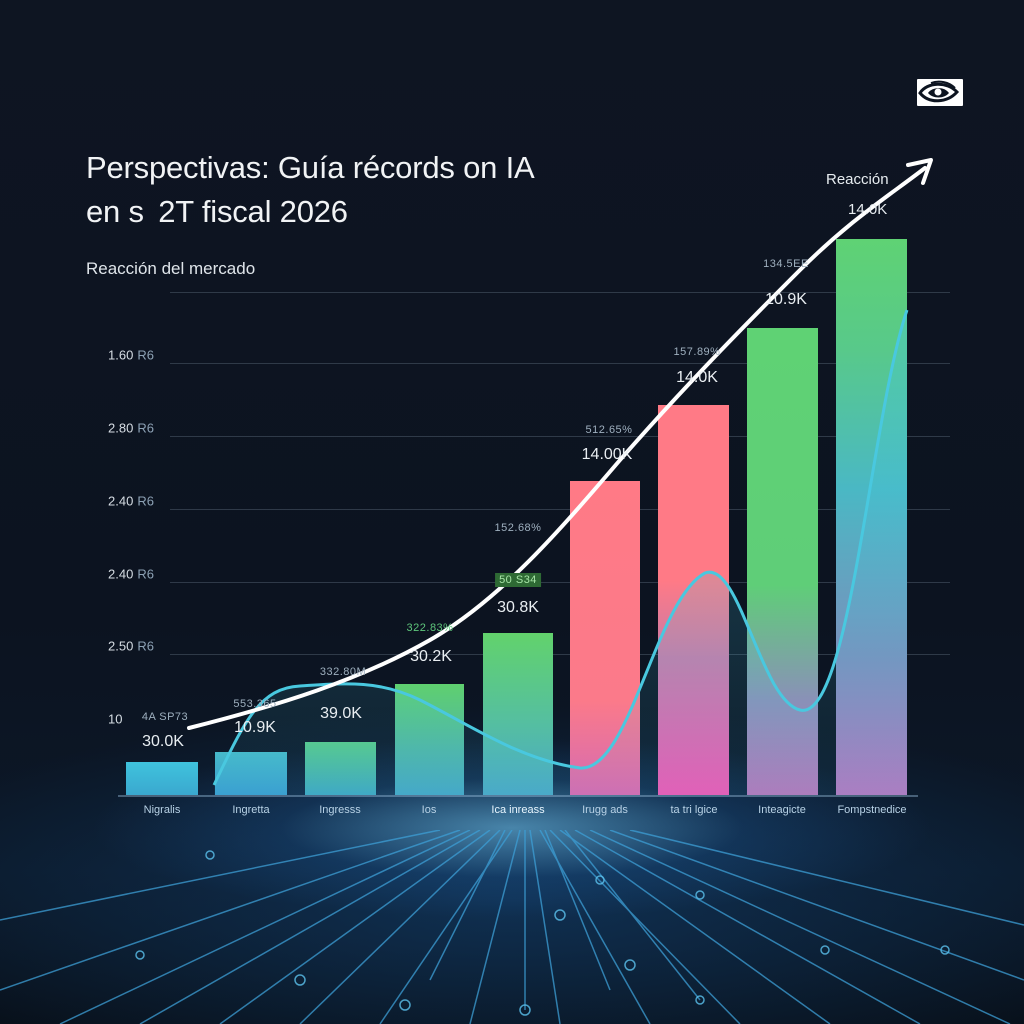 The height and width of the screenshot is (1024, 1024). What do you see at coordinates (609, 430) in the screenshot?
I see `pct-label-6: 512.65%` at bounding box center [609, 430].